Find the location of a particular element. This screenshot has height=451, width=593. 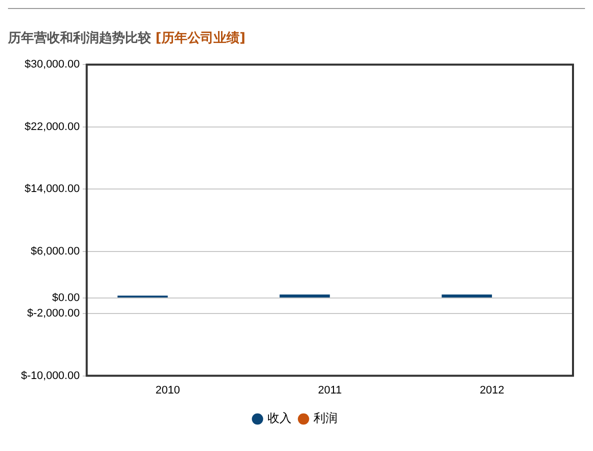

x-tick-label: 2011 is located at coordinates (330, 390).